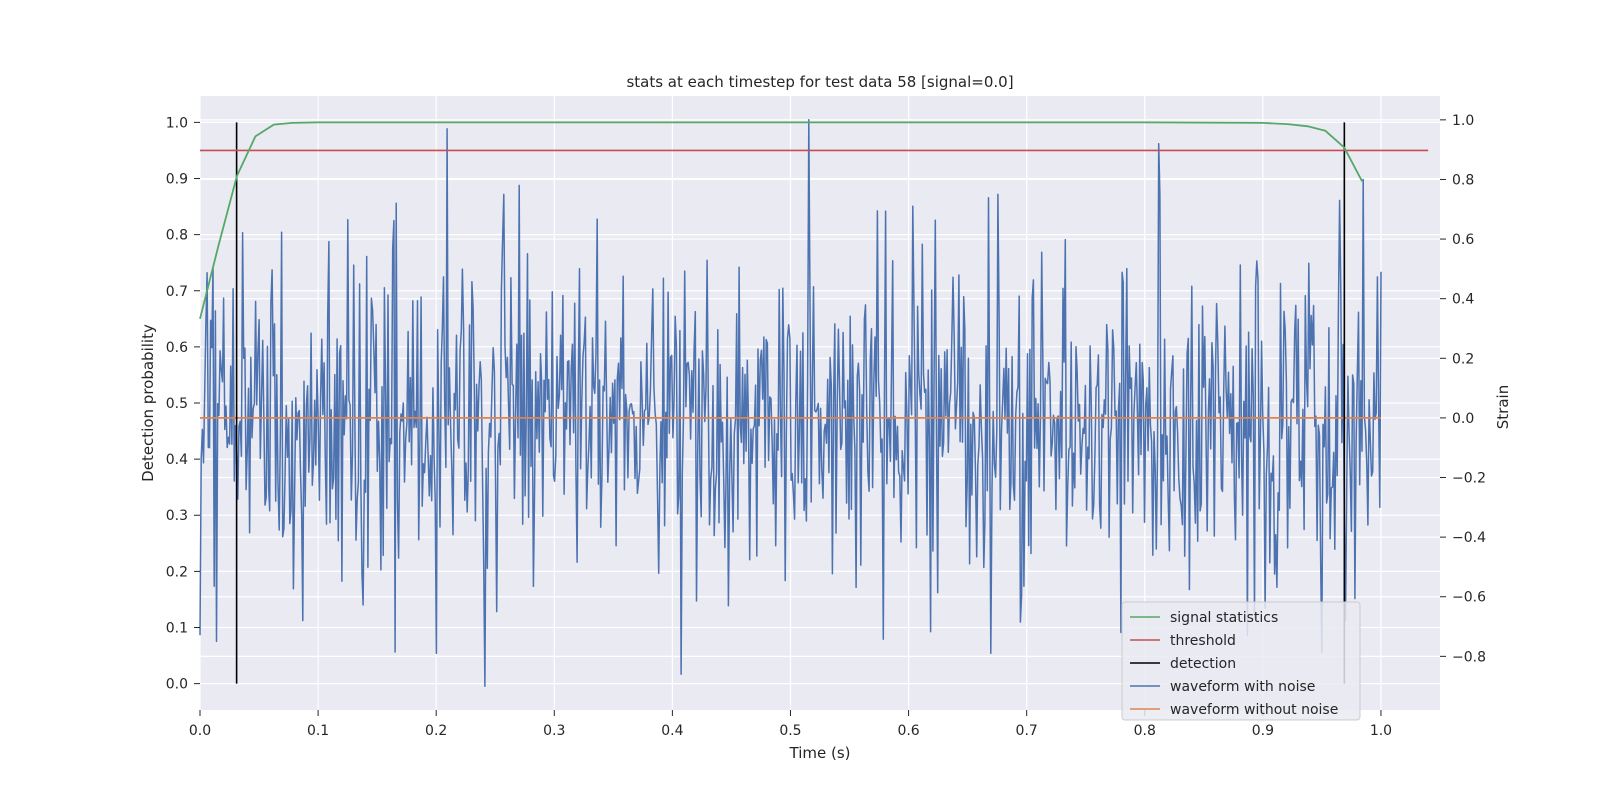 This screenshot has height=800, width=1600. What do you see at coordinates (200, 731) in the screenshot?
I see `x-tick-label: 0.0` at bounding box center [200, 731].